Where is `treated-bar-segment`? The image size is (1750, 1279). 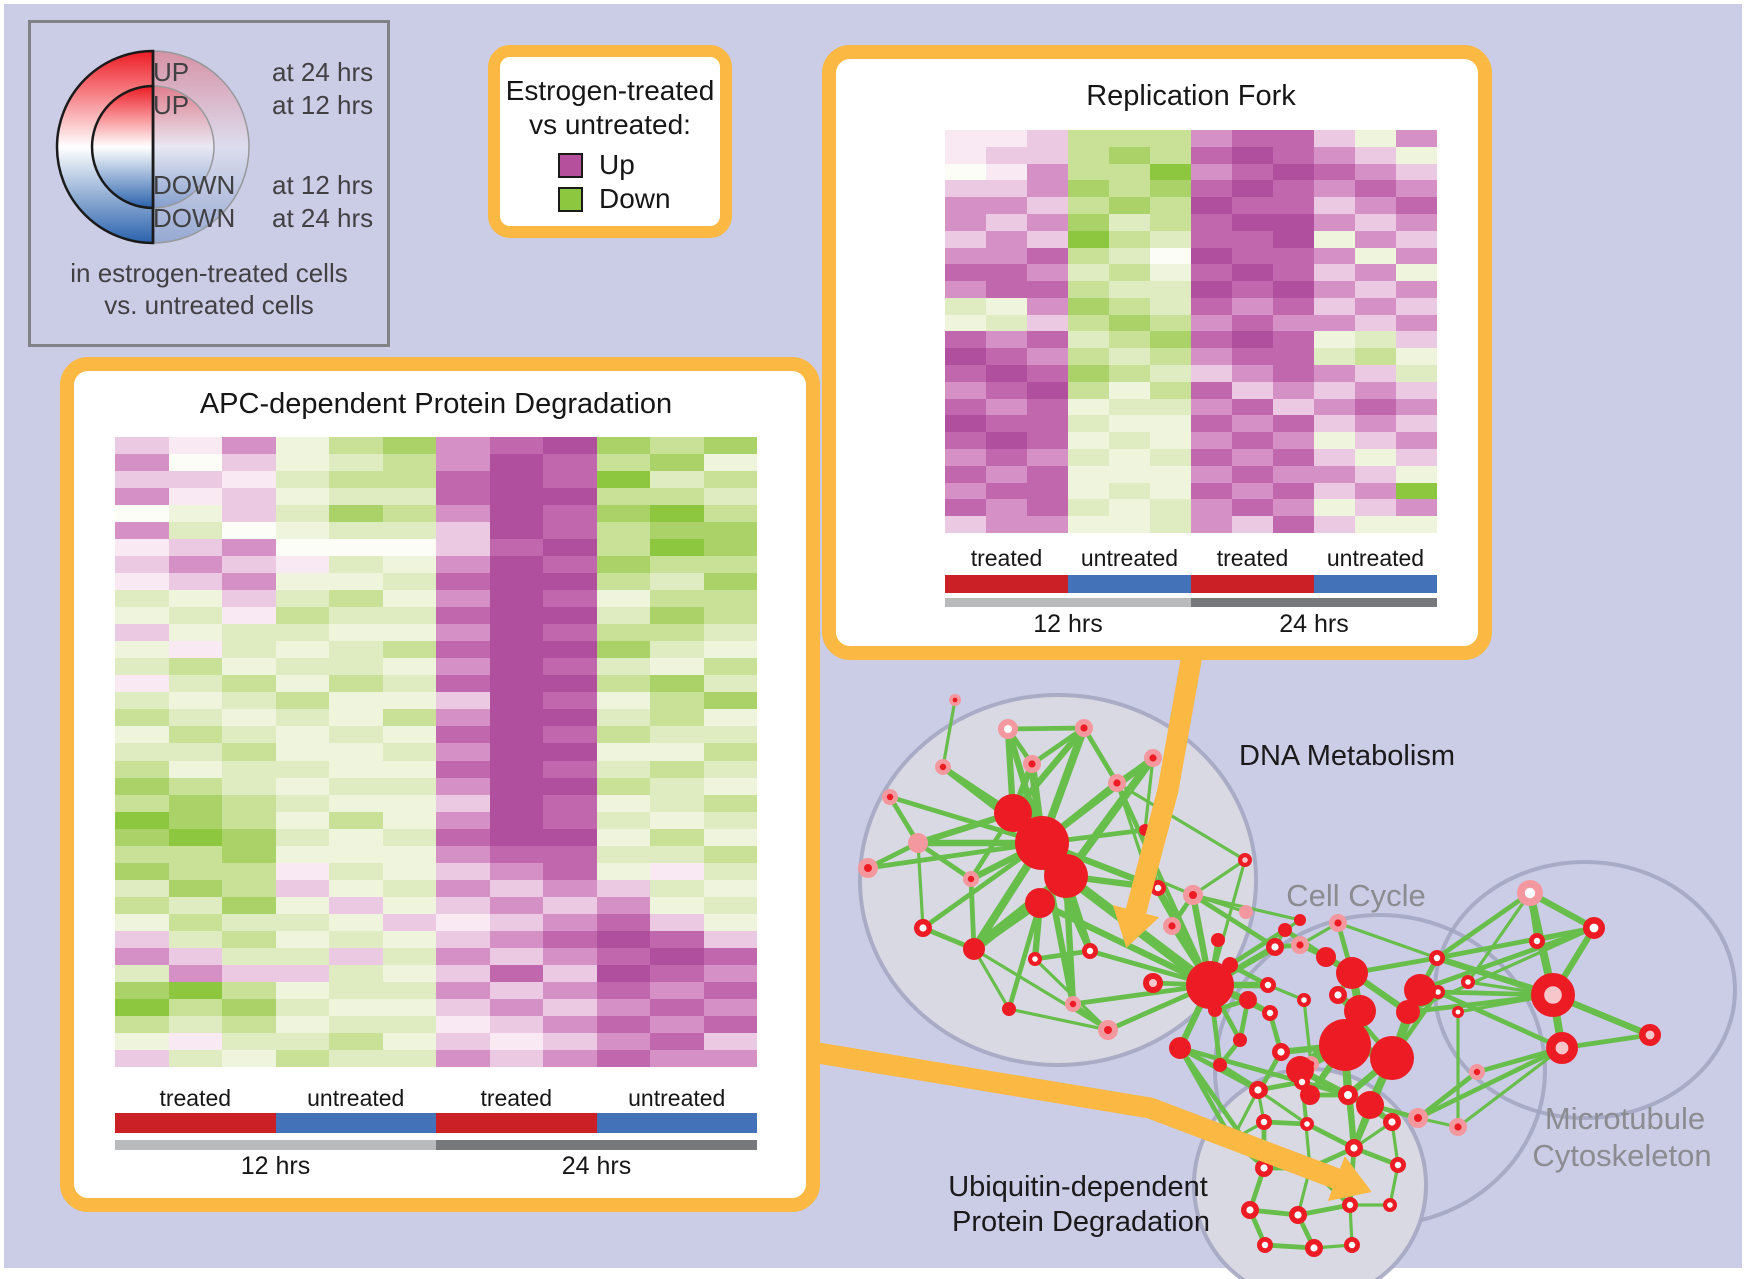
treated-bar-segment is located at coordinates (195, 1123).